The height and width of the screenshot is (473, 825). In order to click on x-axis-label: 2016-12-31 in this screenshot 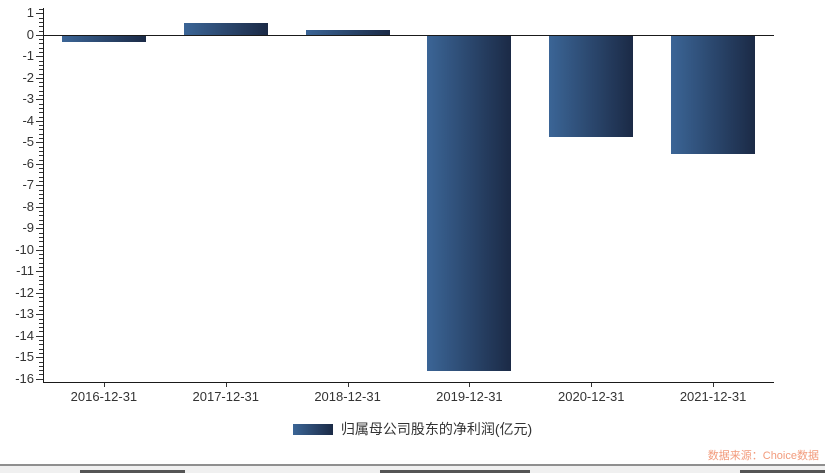, I will do `click(104, 396)`.